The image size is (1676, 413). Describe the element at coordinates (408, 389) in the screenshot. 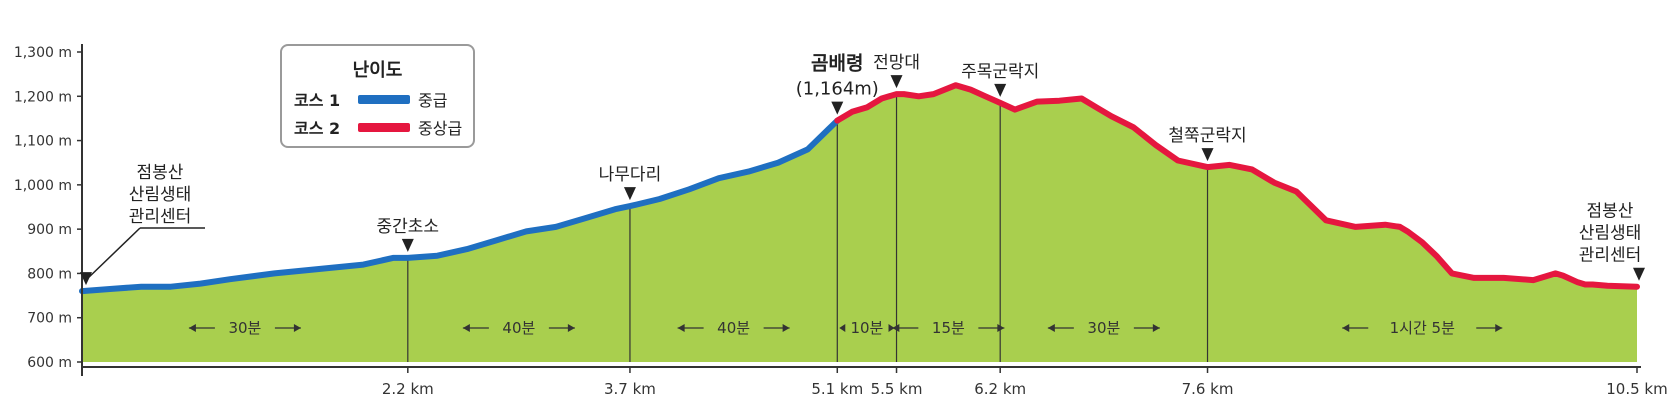

I see `x-tick-label: 2.2 km` at that location.